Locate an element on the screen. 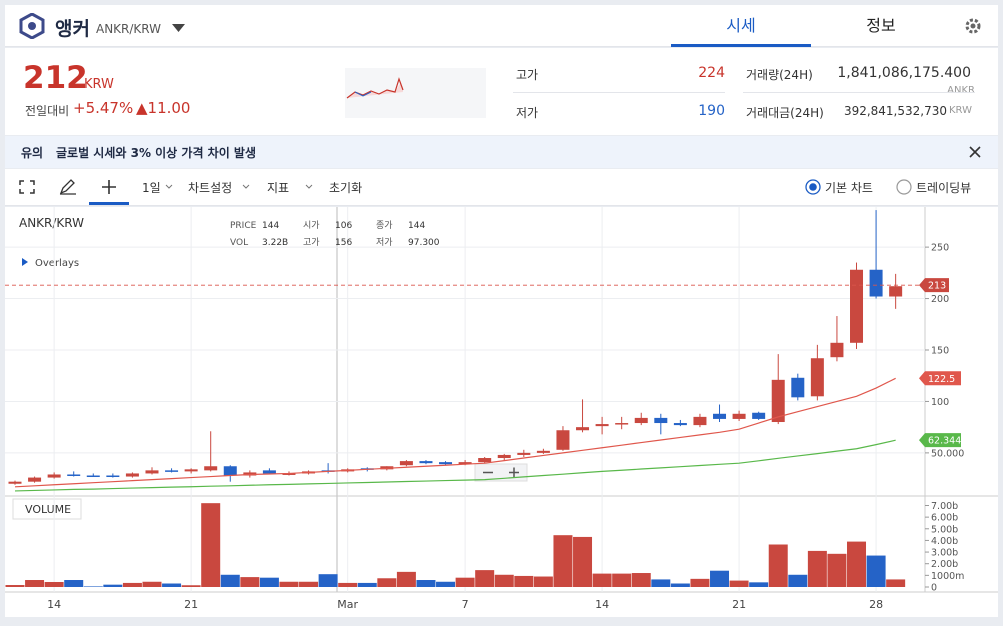  volume-box is located at coordinates (47, 509).